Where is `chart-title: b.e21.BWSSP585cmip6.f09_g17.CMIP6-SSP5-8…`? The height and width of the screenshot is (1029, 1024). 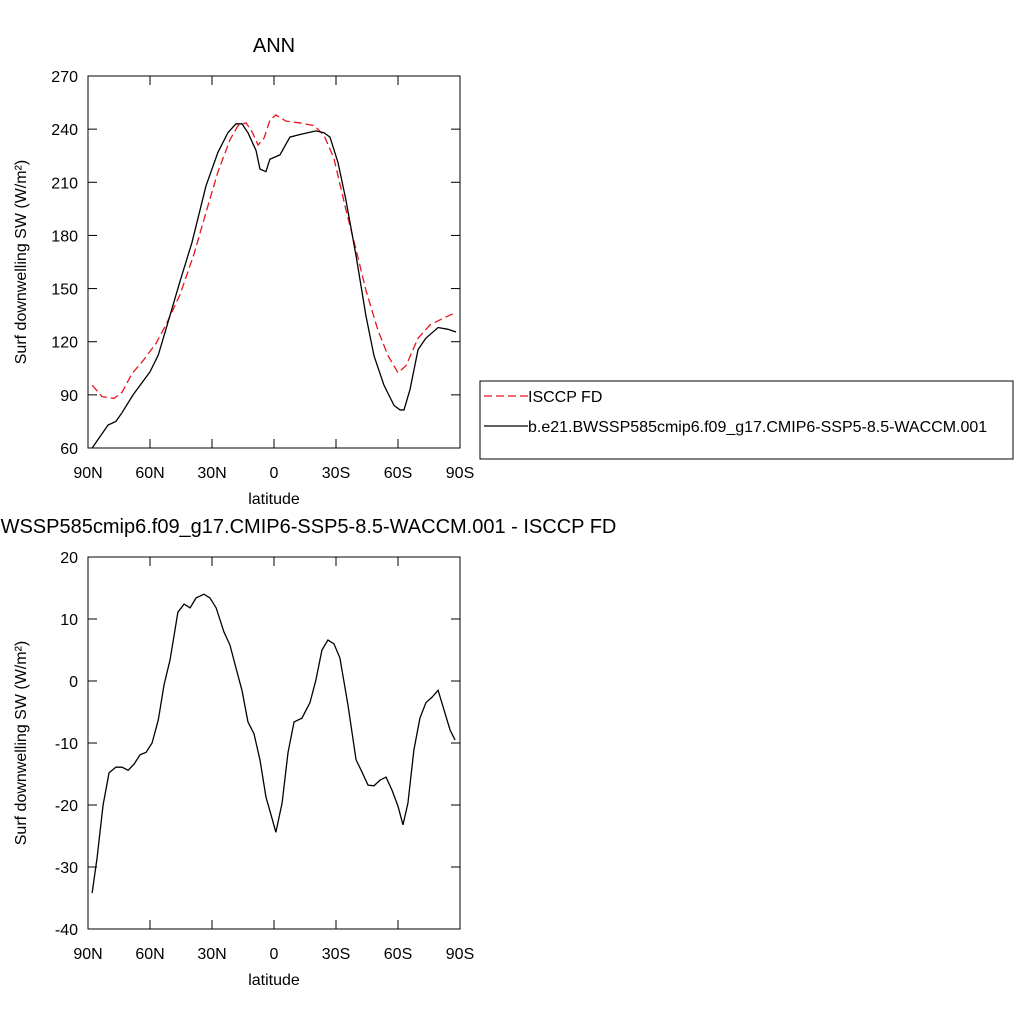 chart-title: b.e21.BWSSP585cmip6.f09_g17.CMIP6-SSP5-8… is located at coordinates (308, 527).